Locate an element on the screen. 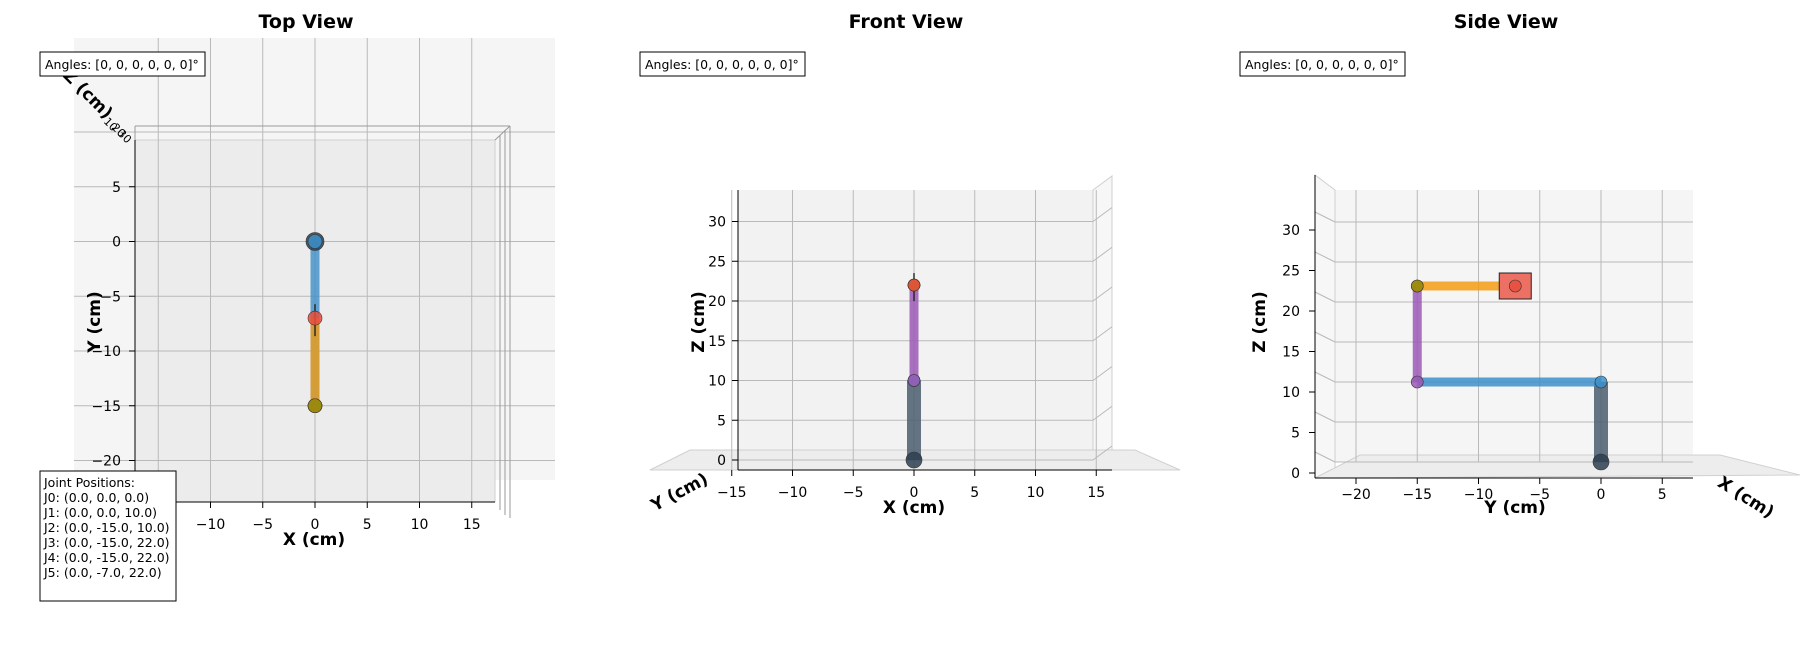 The image size is (1800, 655). top-pane-edges is located at coordinates (322, 321).